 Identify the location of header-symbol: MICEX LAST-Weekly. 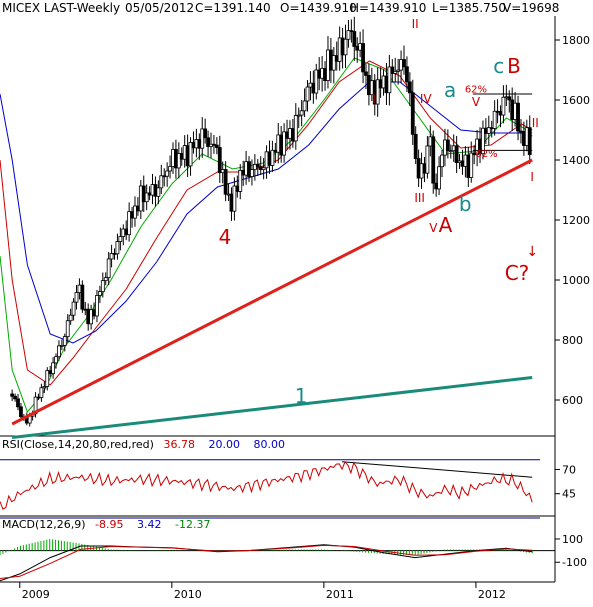
(61, 8).